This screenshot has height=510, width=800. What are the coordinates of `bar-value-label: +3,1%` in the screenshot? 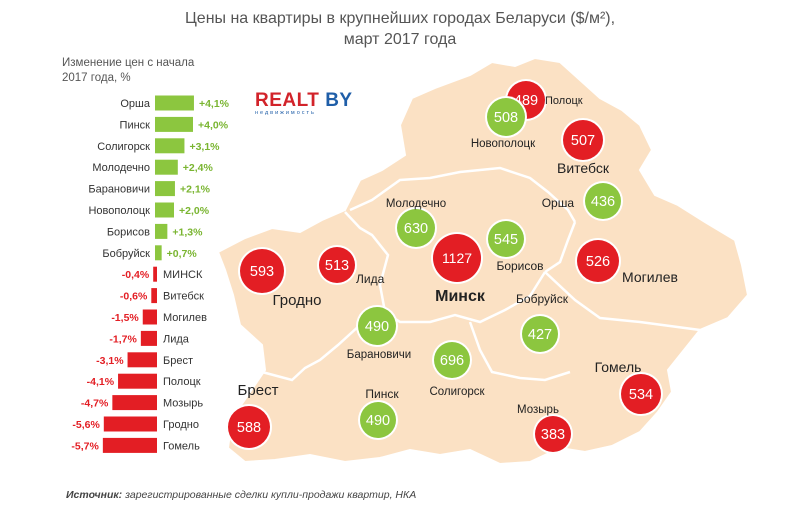 It's located at (204, 147).